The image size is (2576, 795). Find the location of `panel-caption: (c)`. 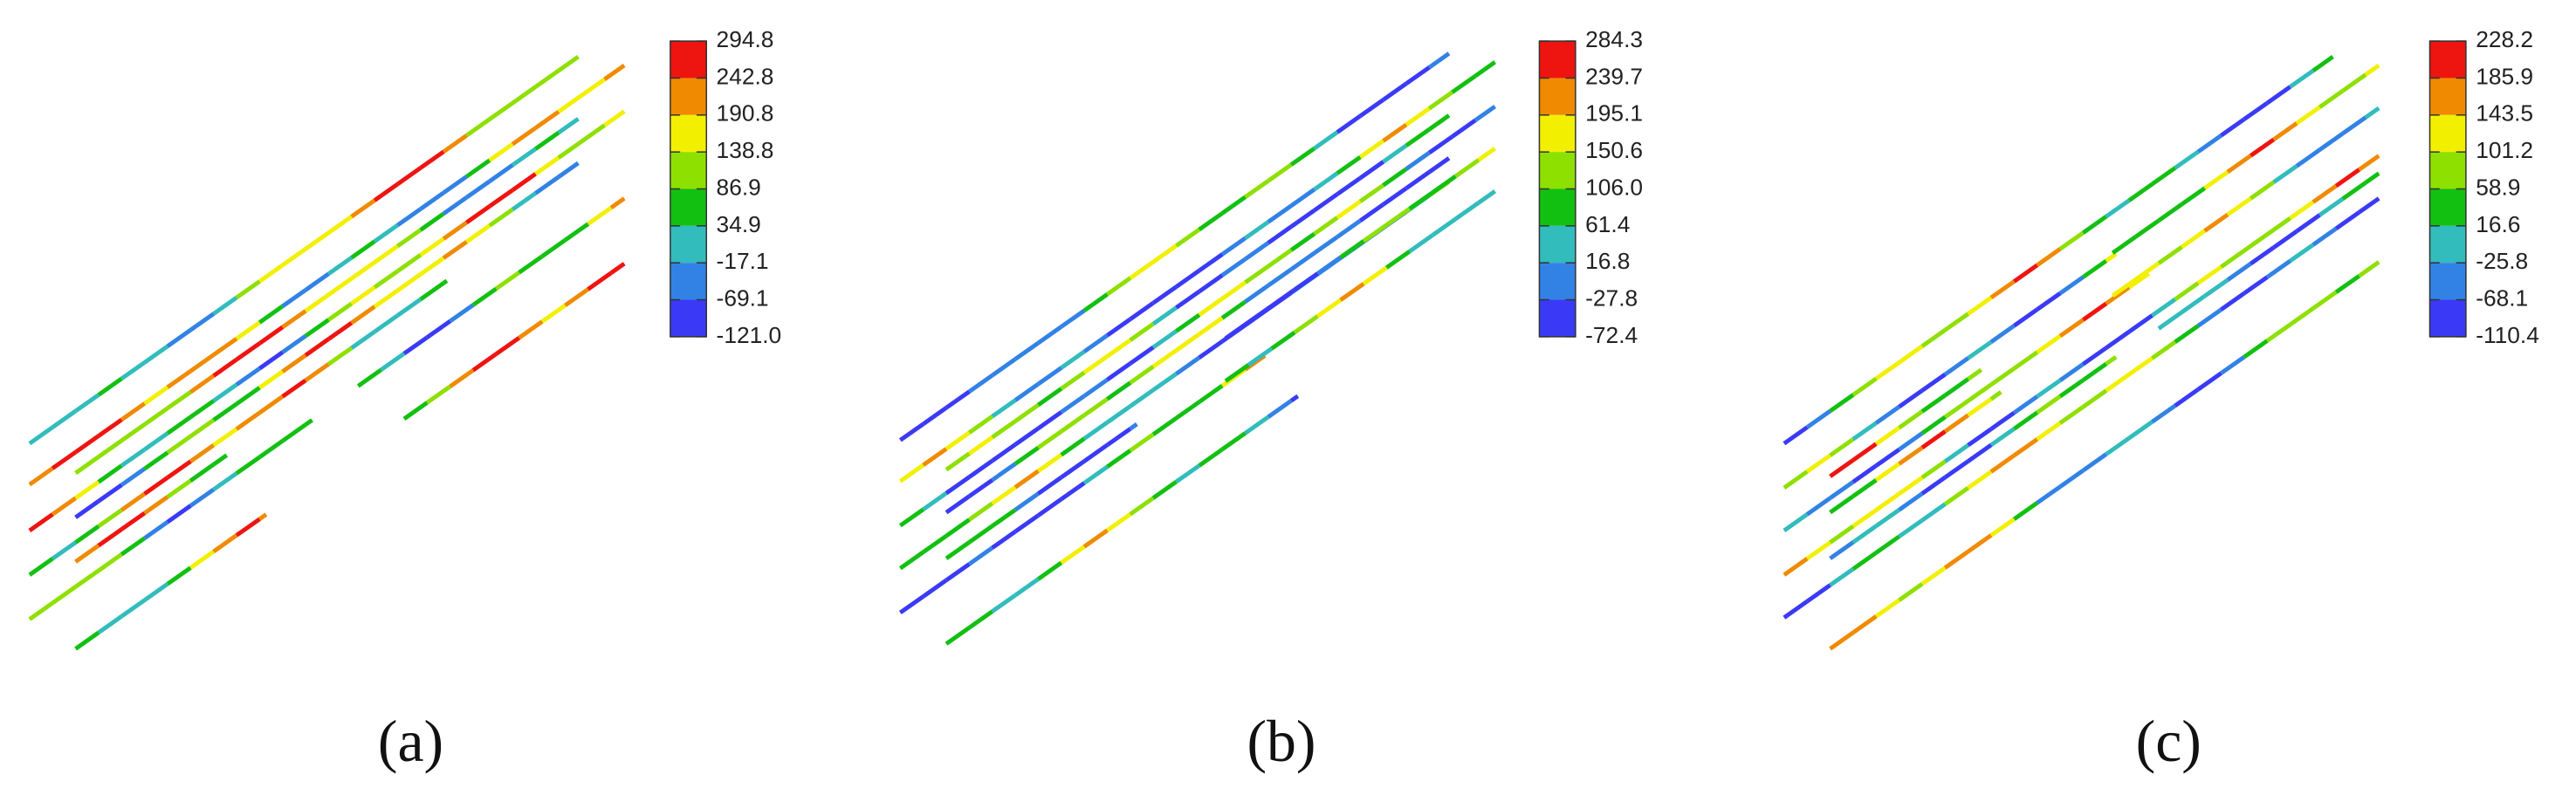

panel-caption: (c) is located at coordinates (2169, 741).